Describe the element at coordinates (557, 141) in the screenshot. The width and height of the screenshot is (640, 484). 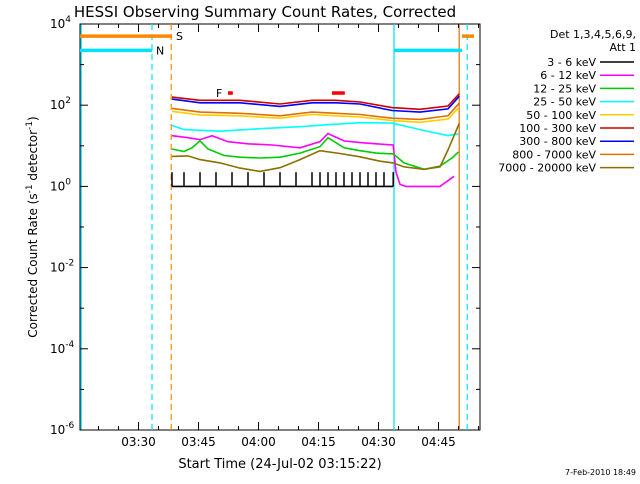
I see `legend-entry-label: 300 - 800 keV` at that location.